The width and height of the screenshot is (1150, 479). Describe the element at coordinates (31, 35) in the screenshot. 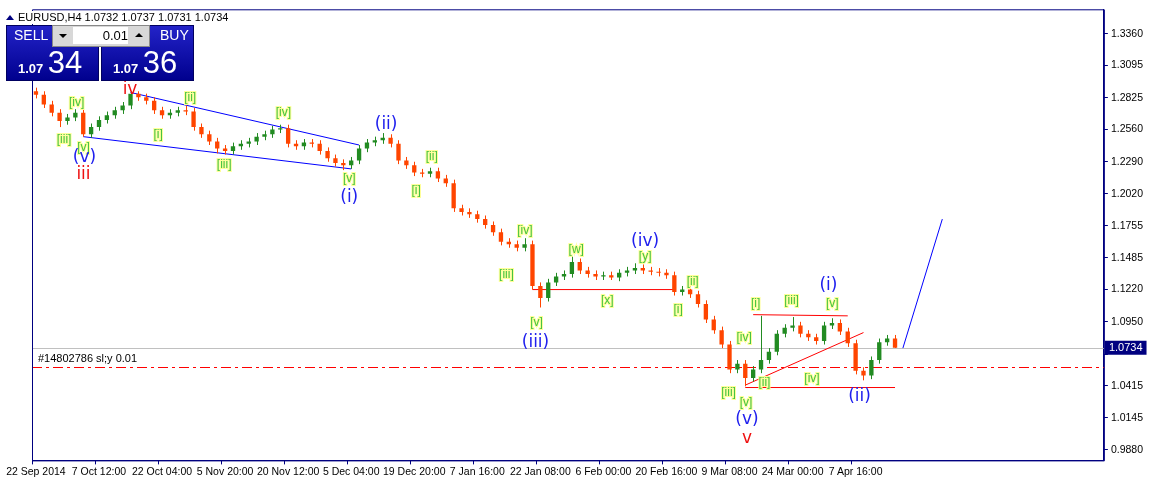

I see `annotation: SELL` at that location.